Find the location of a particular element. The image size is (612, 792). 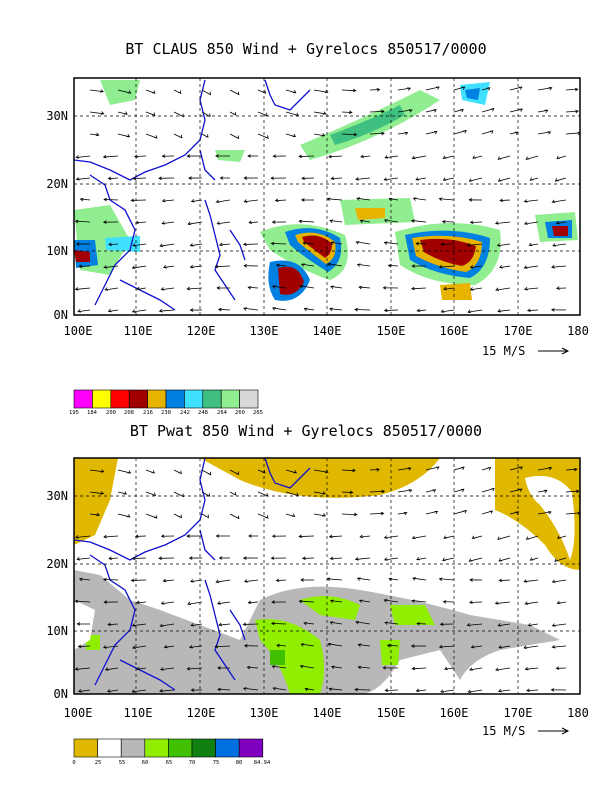

legend-label: 55 is located at coordinates (122, 763).